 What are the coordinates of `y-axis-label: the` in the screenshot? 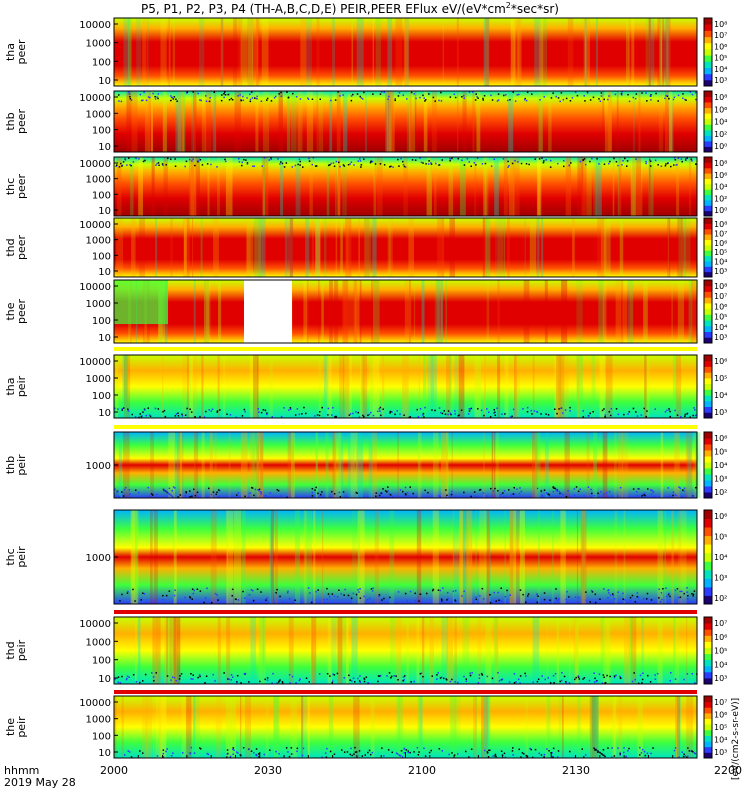 It's located at (10, 727).